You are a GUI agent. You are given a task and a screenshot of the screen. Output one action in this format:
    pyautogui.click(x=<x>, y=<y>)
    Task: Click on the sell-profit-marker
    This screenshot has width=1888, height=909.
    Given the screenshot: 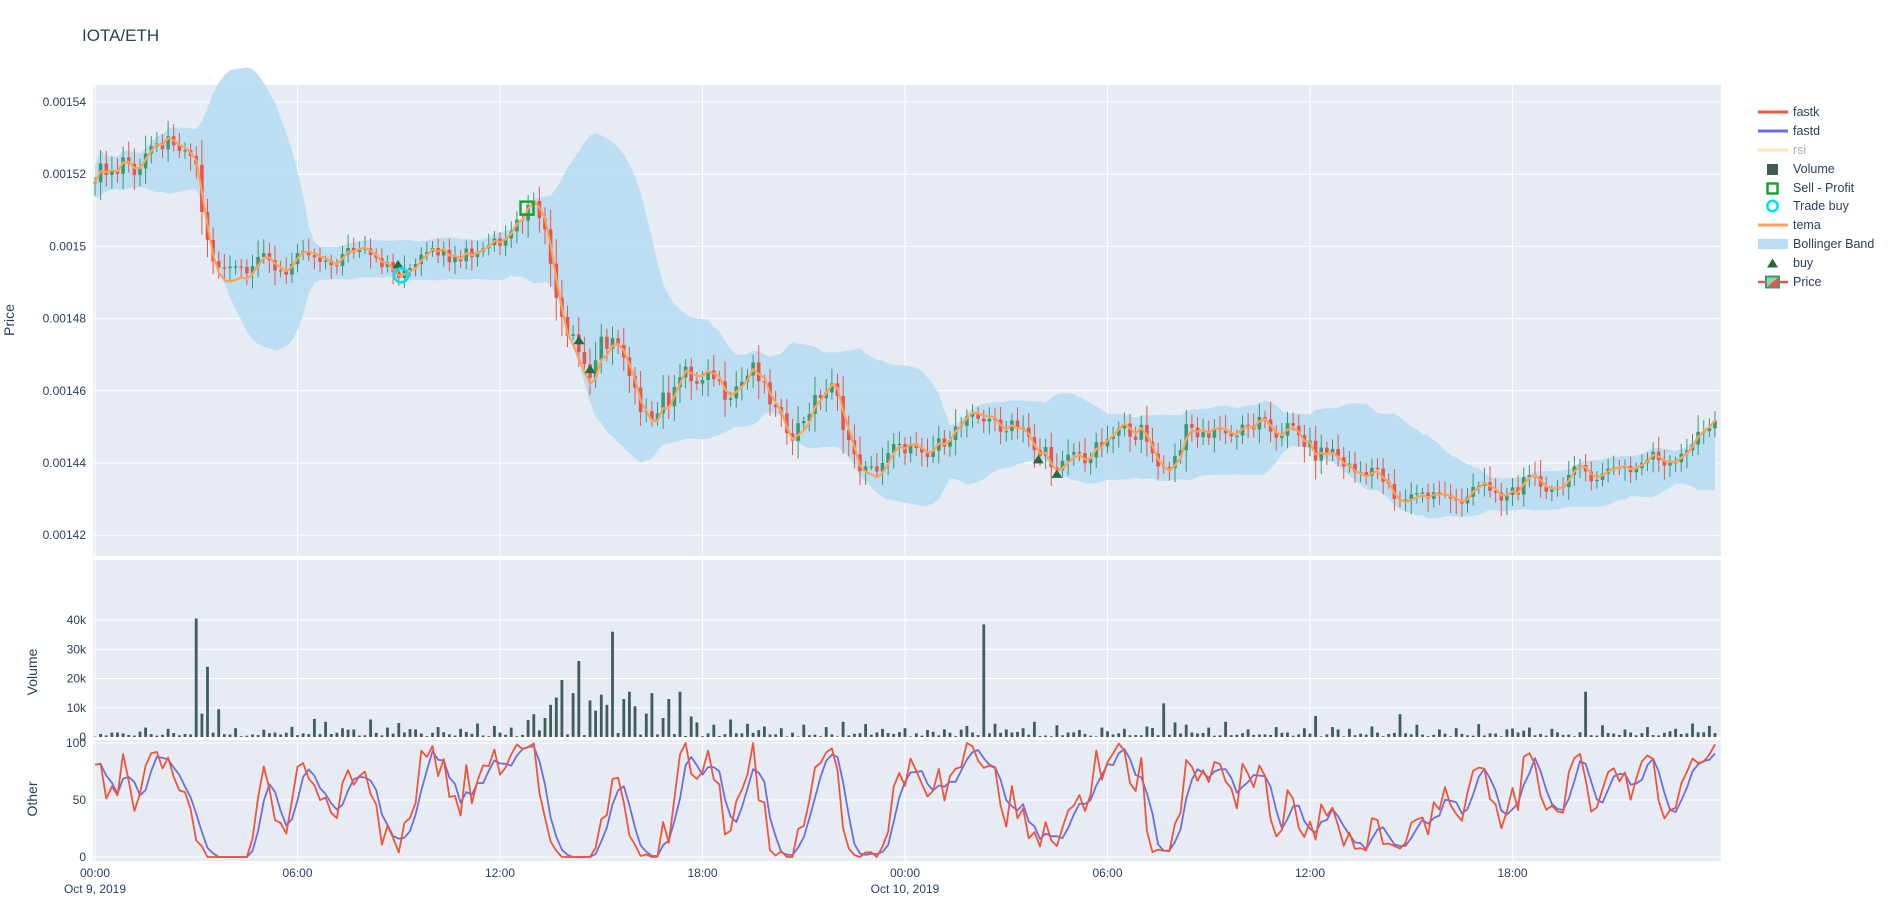 What is the action you would take?
    pyautogui.click(x=527, y=208)
    